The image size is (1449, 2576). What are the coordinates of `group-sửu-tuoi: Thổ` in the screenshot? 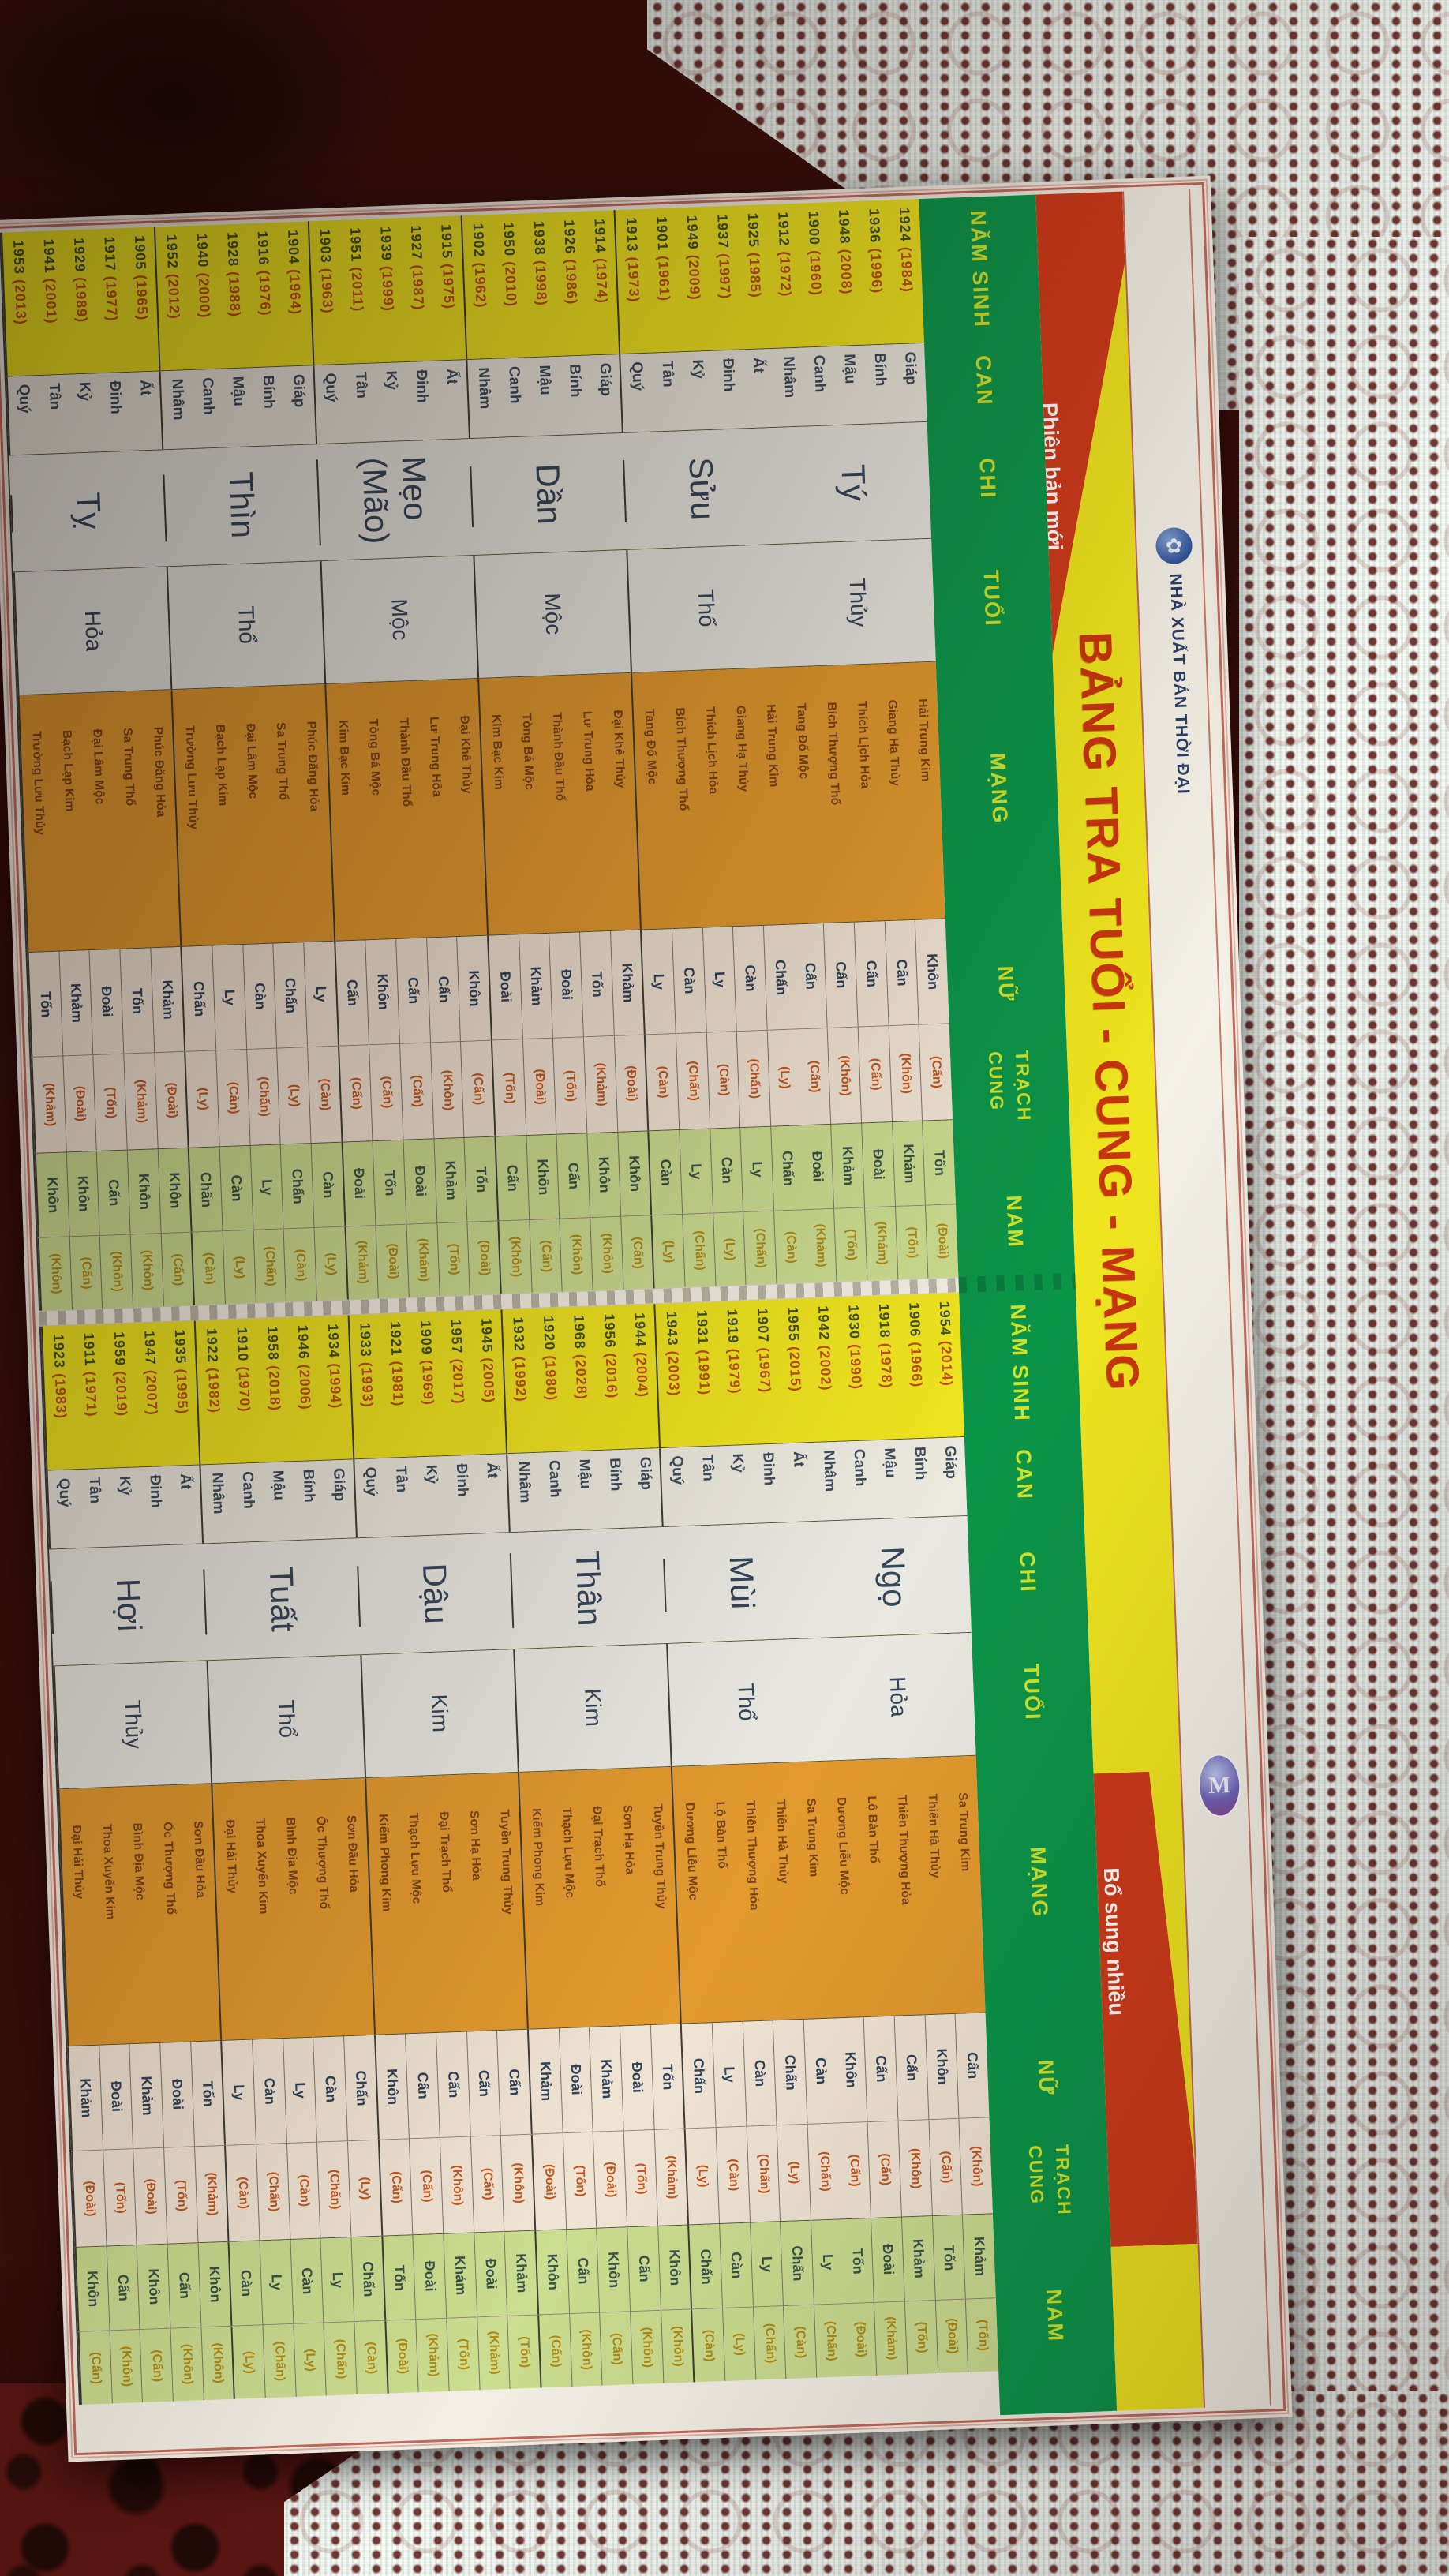 It's located at (705, 608).